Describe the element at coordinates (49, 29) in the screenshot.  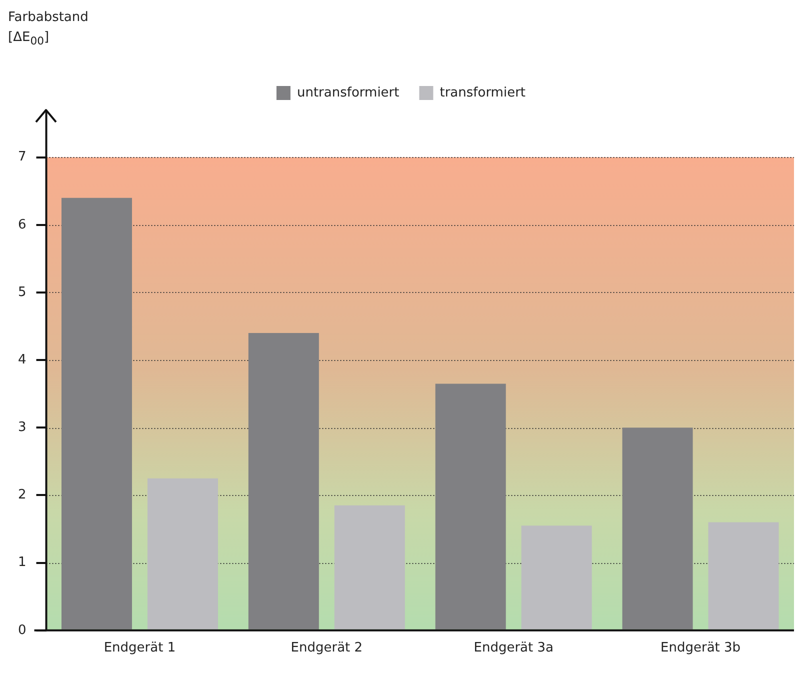
I see `y-axis-title: Farbabstand [ΔE$_{00}$]` at that location.